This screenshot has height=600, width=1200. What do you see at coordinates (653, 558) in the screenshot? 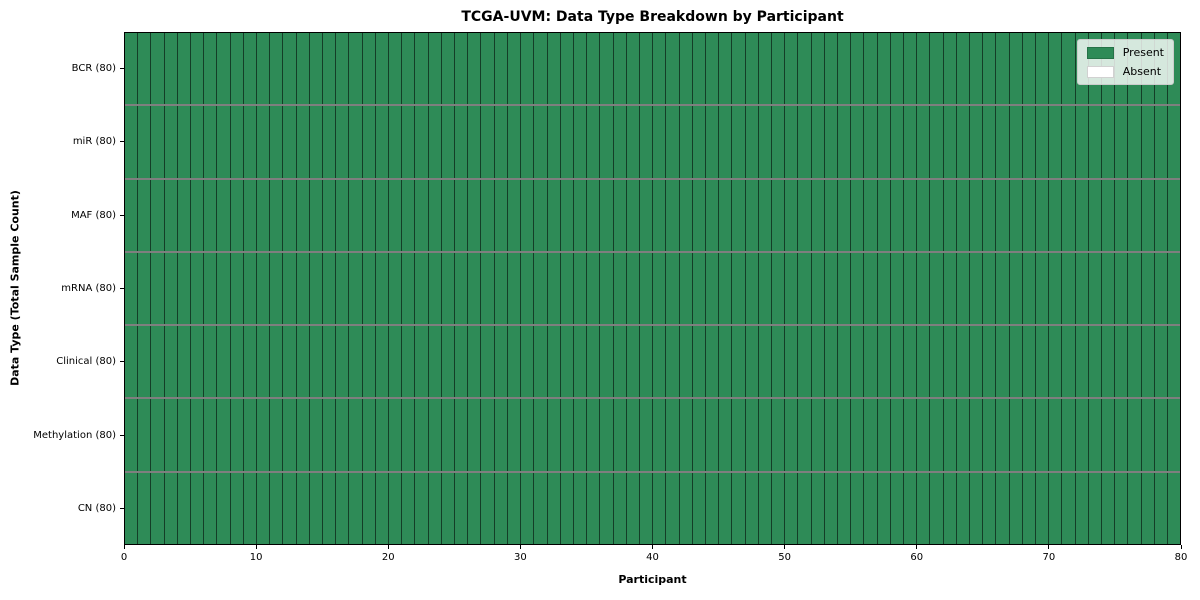
I see `x-axis-tick-area: 0 10 20 30 40 50 60 70 80` at bounding box center [653, 558].